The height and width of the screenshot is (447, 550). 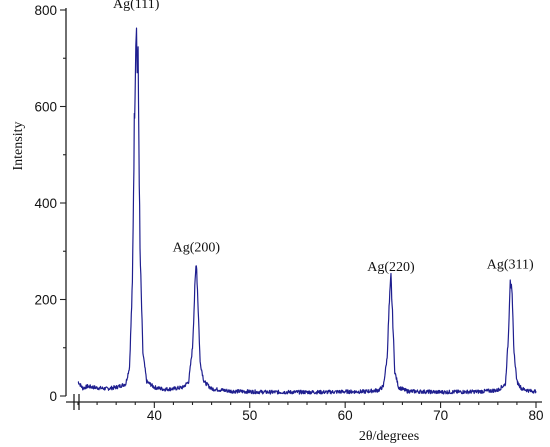 What do you see at coordinates (510, 264) in the screenshot?
I see `peak-label: Ag(311)` at bounding box center [510, 264].